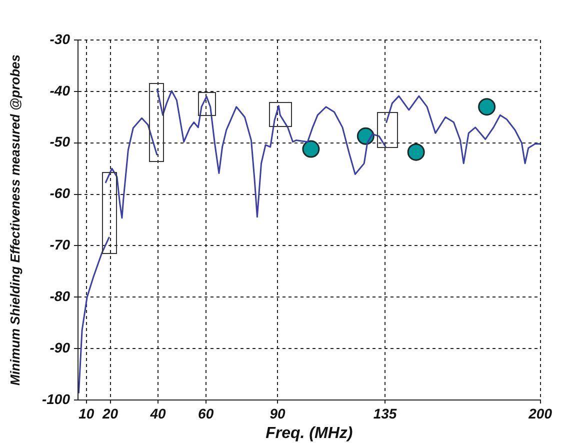 This screenshot has height=443, width=562. I want to click on x-tick-label: 60, so click(206, 413).